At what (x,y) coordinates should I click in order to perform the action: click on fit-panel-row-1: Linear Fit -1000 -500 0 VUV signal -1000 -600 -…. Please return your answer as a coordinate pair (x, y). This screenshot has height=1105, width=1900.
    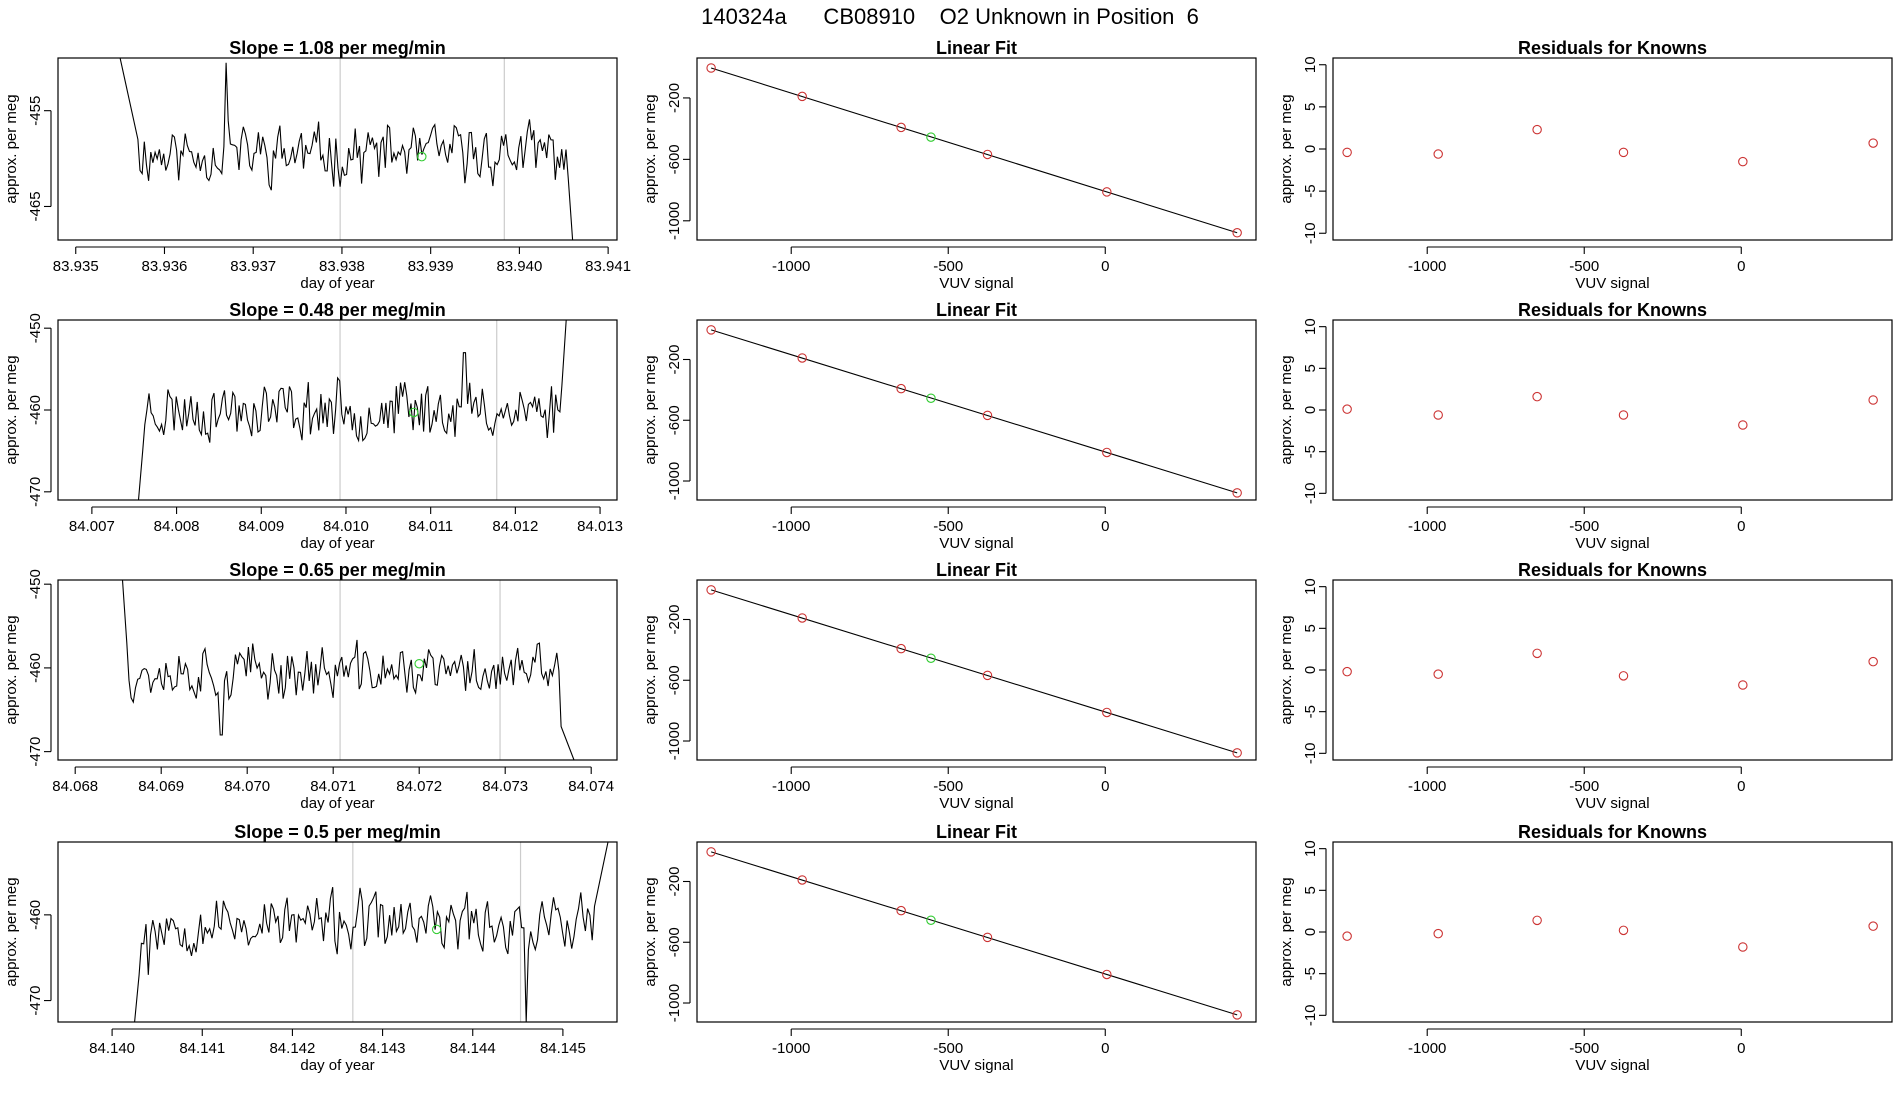
    Looking at the image, I should click on (949, 165).